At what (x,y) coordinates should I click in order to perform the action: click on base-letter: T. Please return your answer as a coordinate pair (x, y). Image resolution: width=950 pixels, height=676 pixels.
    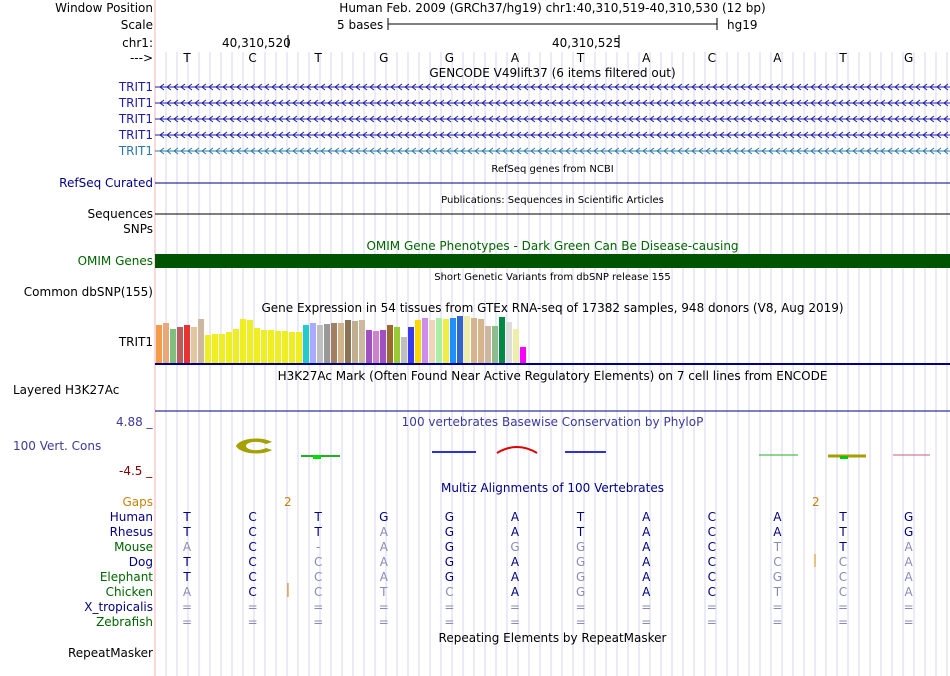
    Looking at the image, I should click on (187, 58).